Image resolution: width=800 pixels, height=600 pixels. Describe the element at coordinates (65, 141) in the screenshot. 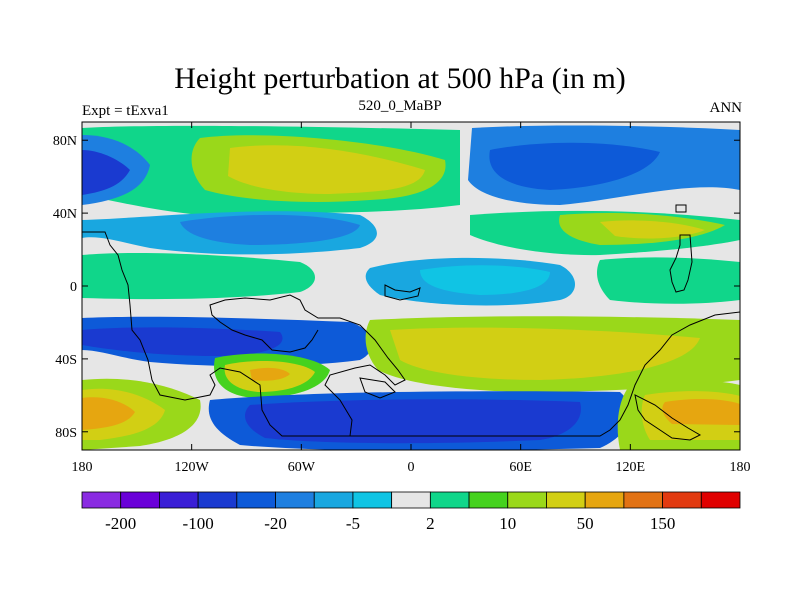

I see `lat-tick-label: 80N` at that location.